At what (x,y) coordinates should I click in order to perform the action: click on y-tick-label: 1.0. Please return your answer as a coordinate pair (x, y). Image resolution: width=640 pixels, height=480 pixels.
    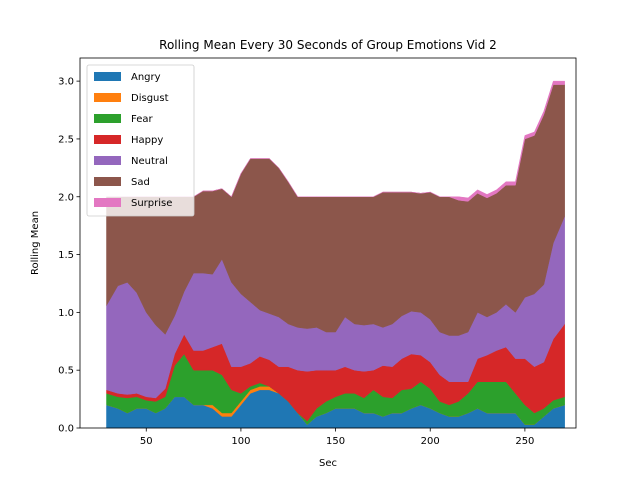
    Looking at the image, I should click on (66, 313).